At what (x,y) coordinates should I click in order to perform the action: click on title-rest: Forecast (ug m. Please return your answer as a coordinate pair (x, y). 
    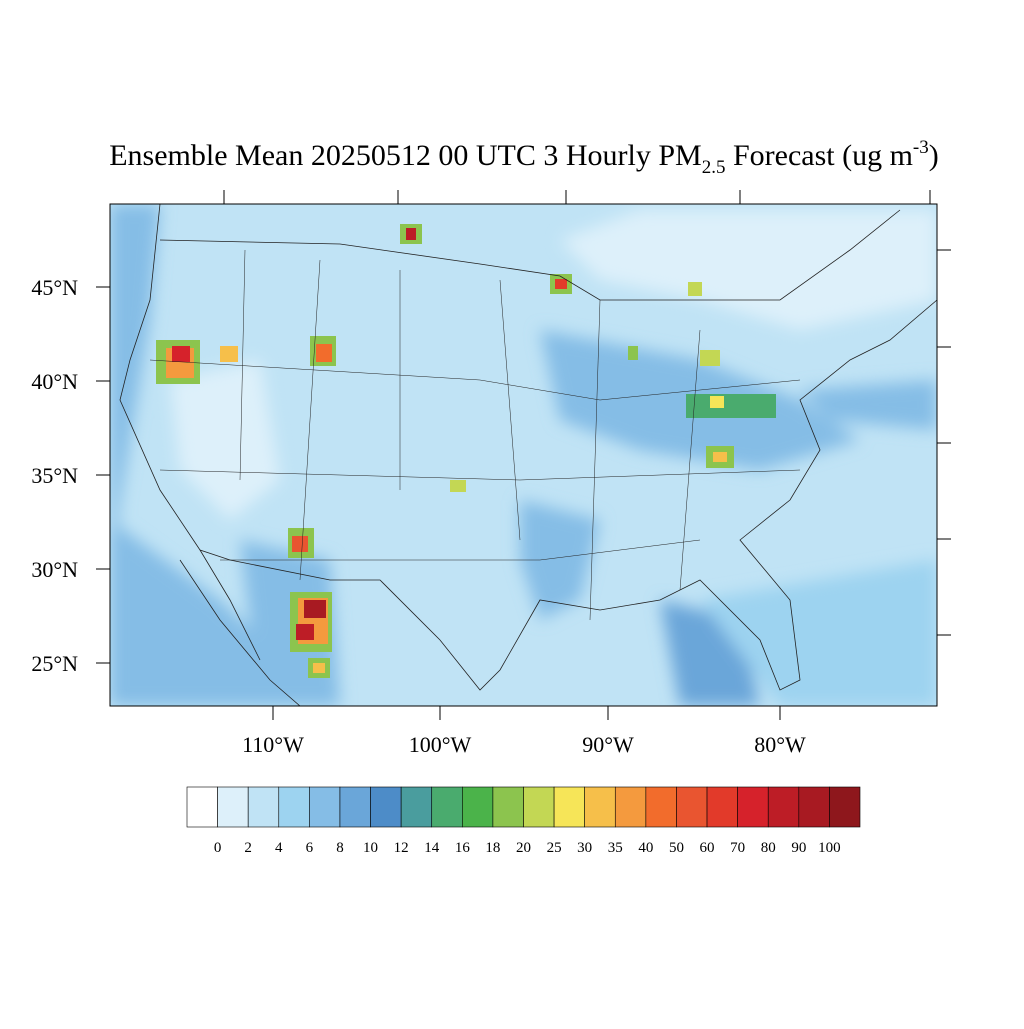
    Looking at the image, I should click on (818, 155).